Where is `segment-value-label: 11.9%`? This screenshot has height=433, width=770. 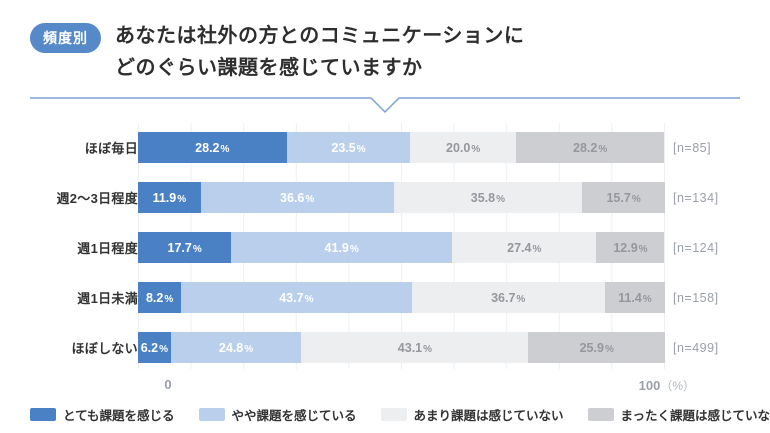 segment-value-label: 11.9% is located at coordinates (169, 197).